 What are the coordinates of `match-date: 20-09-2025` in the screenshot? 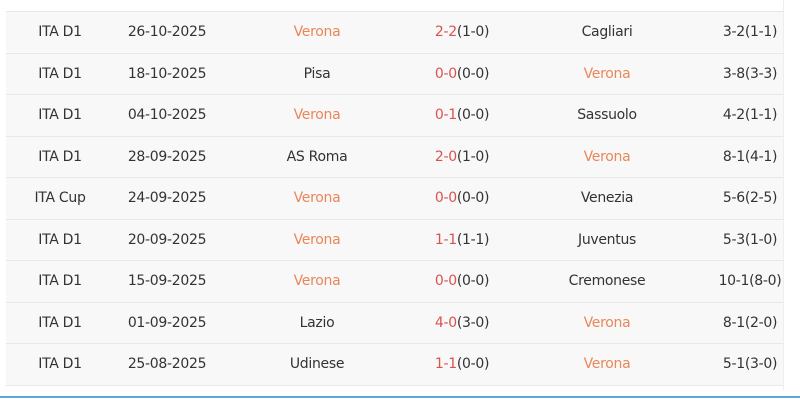 It's located at (167, 239).